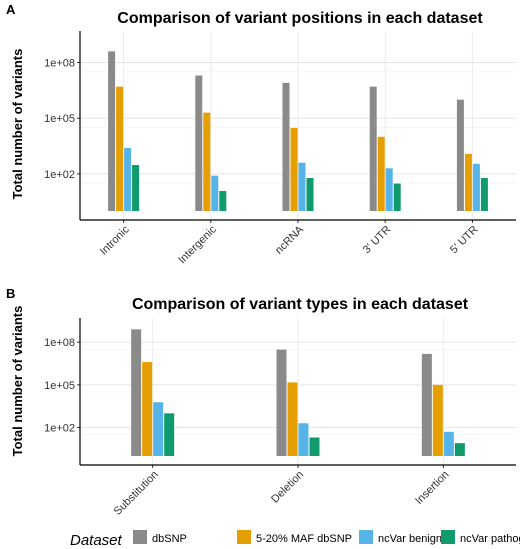 This screenshot has width=520, height=549. What do you see at coordinates (136, 392) in the screenshot?
I see `bar-dbsnp-substitution` at bounding box center [136, 392].